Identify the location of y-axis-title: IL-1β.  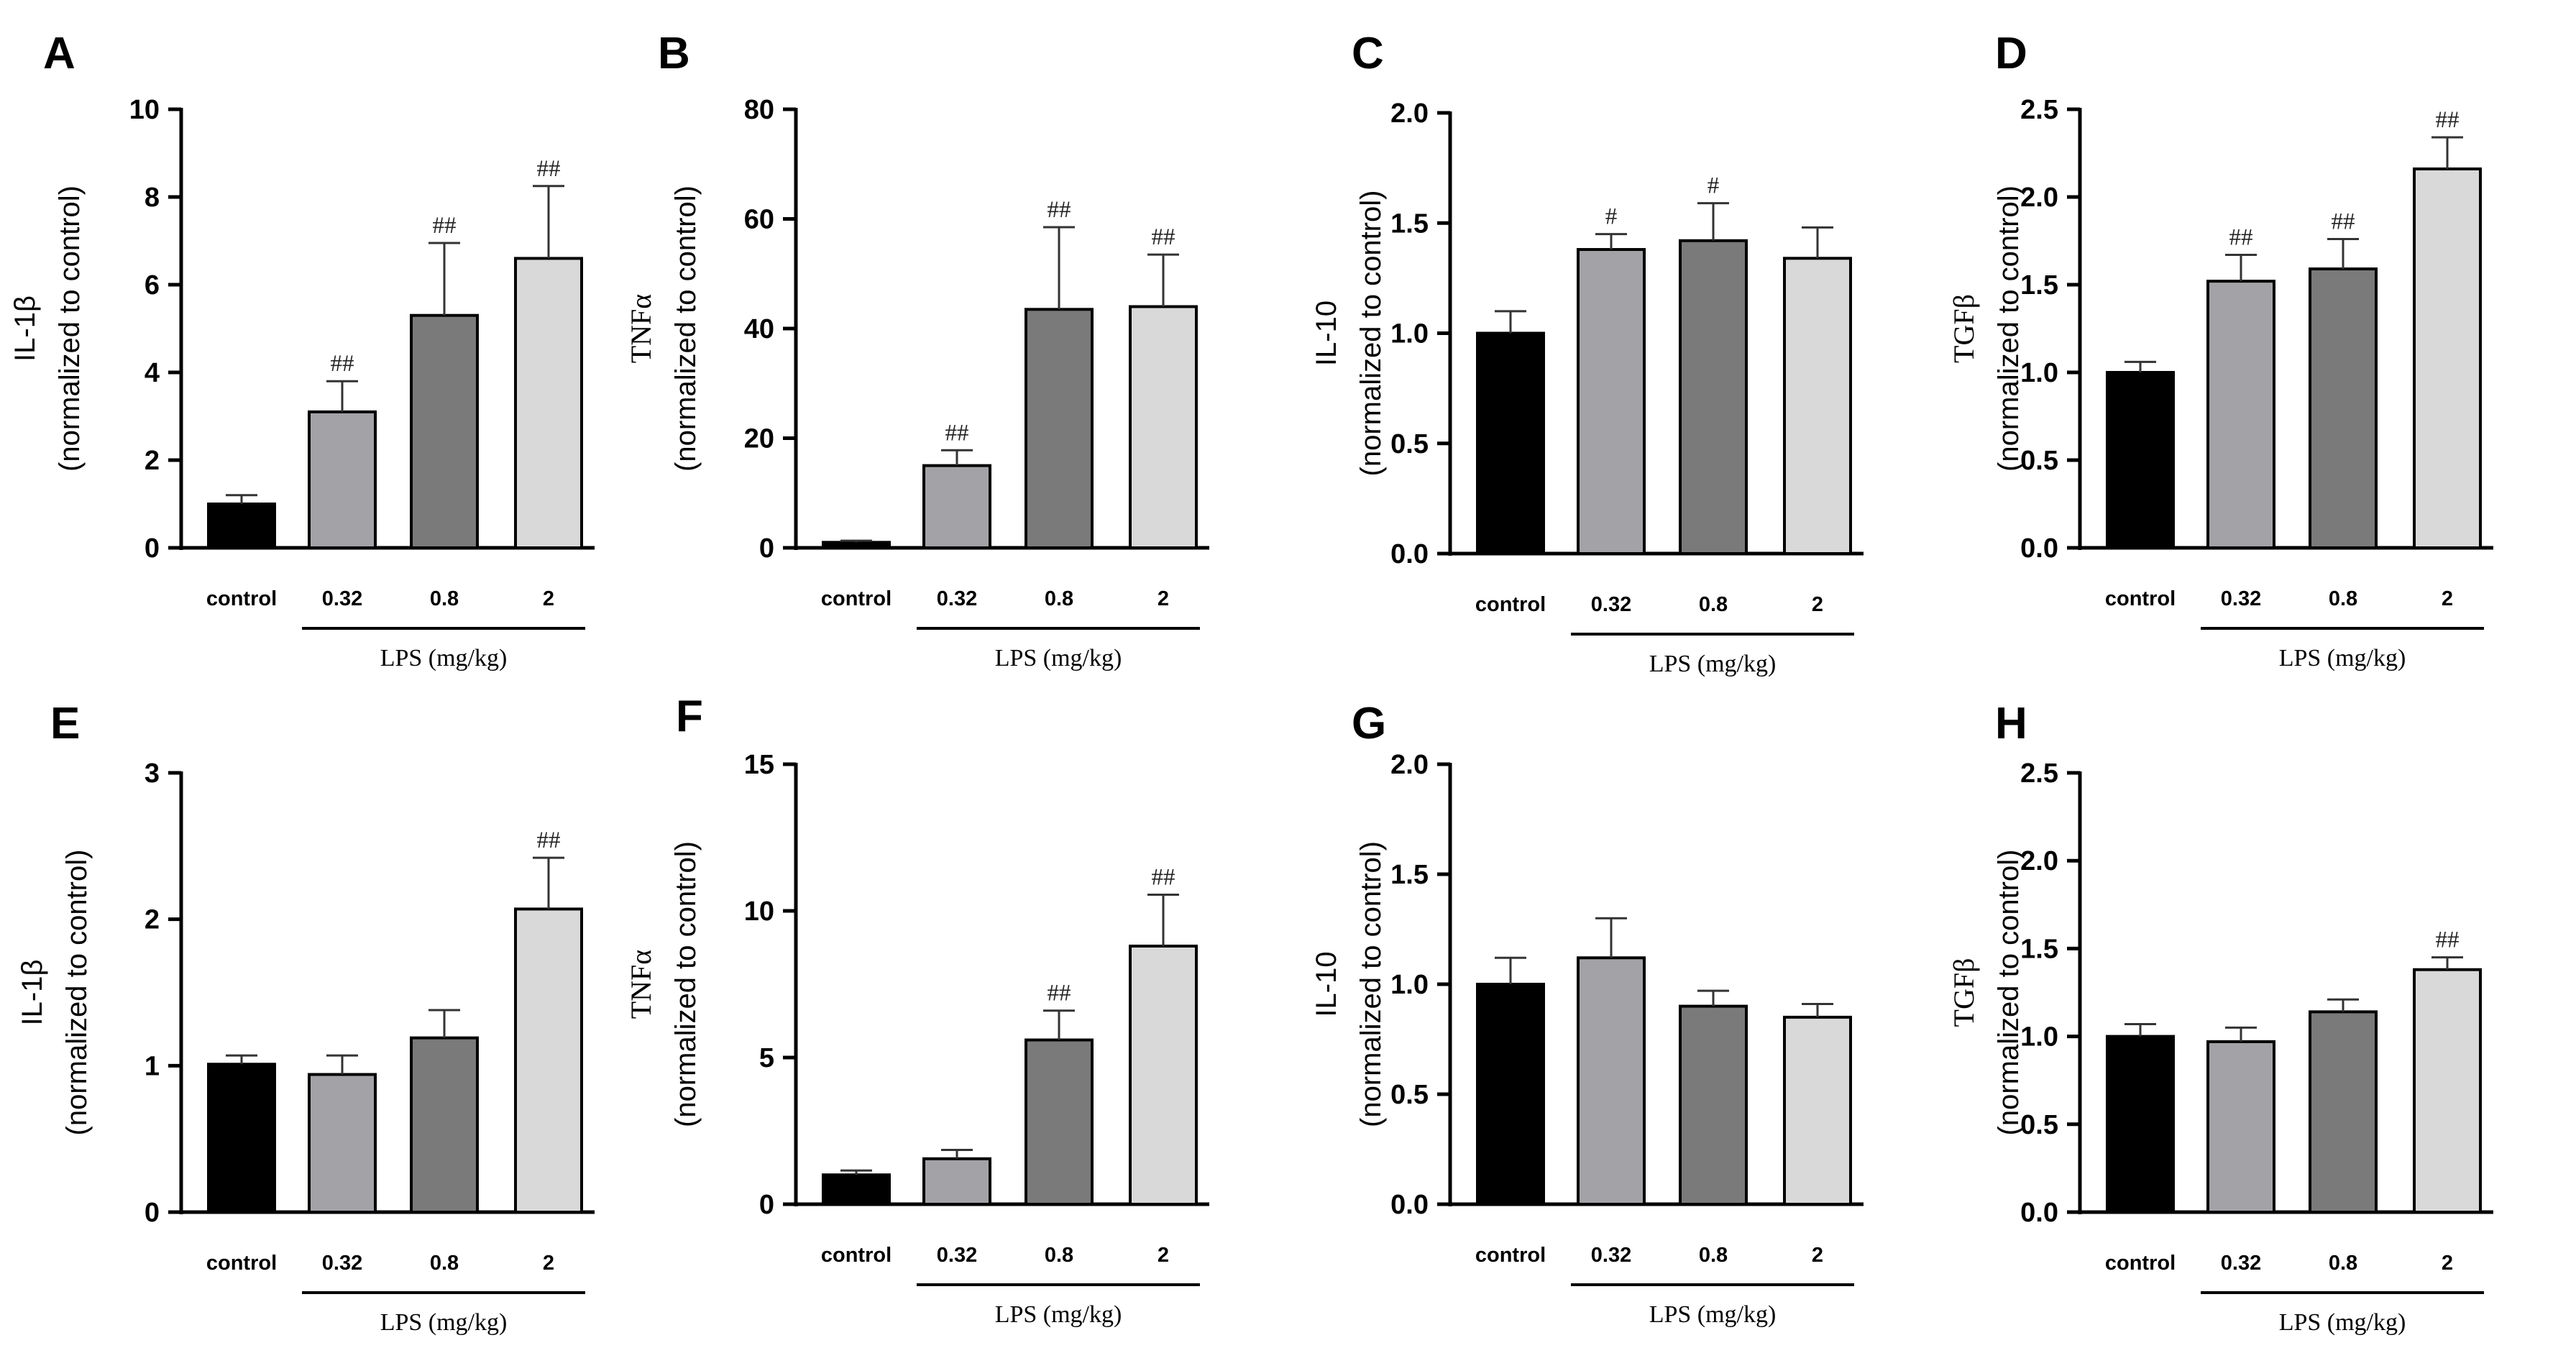
(32, 993).